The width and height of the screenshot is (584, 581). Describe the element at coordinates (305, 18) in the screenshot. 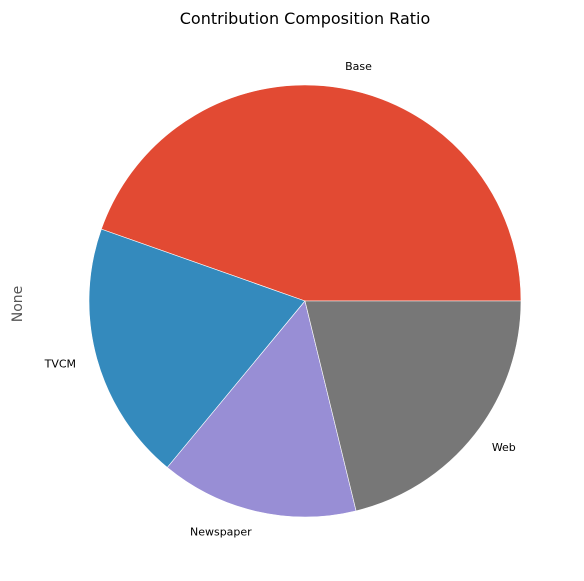

I see `chart-title: Contribution Composition Ratio` at that location.